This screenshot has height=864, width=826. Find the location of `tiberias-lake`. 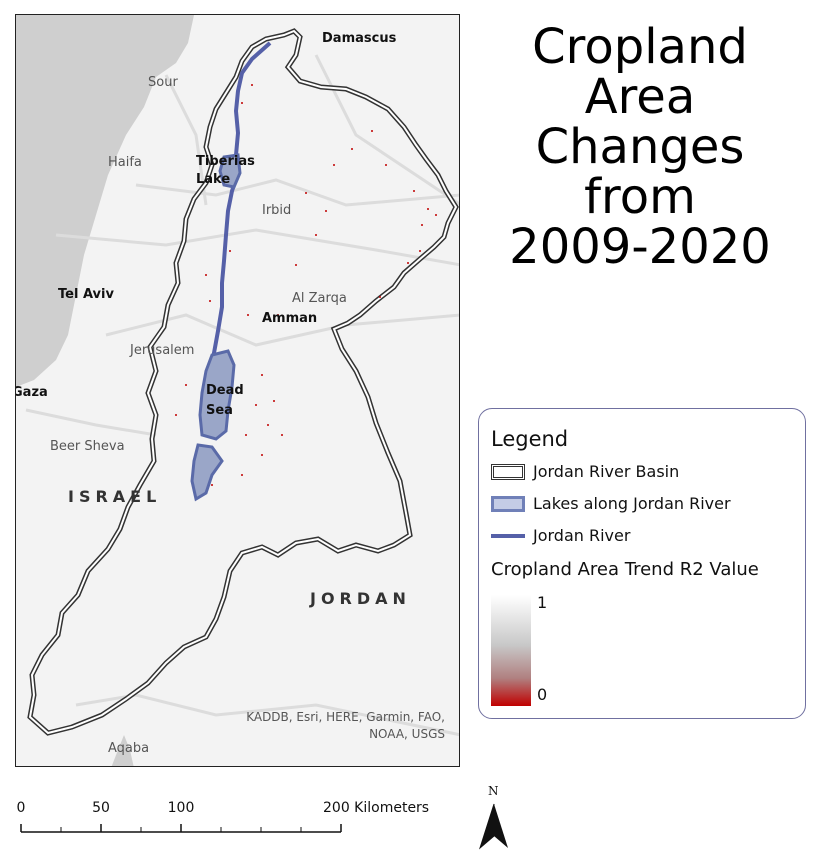

tiberias-lake is located at coordinates (230, 171).